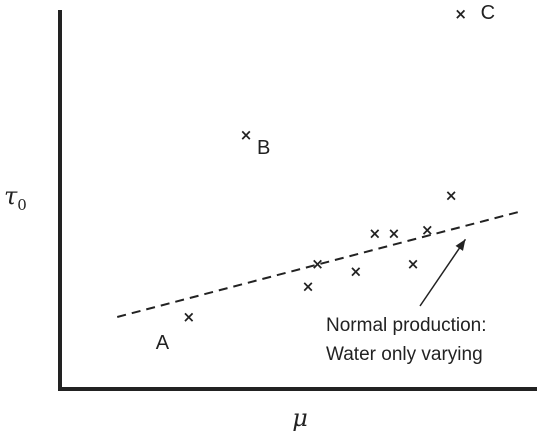 The width and height of the screenshot is (555, 435). Describe the element at coordinates (163, 343) in the screenshot. I see `data-point-label-a: A` at that location.